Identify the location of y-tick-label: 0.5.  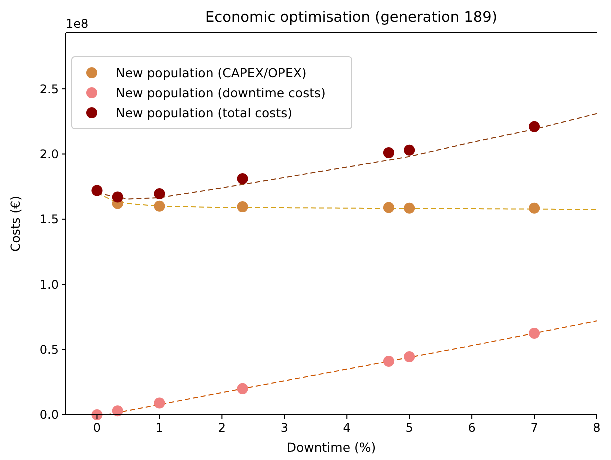
(49, 350).